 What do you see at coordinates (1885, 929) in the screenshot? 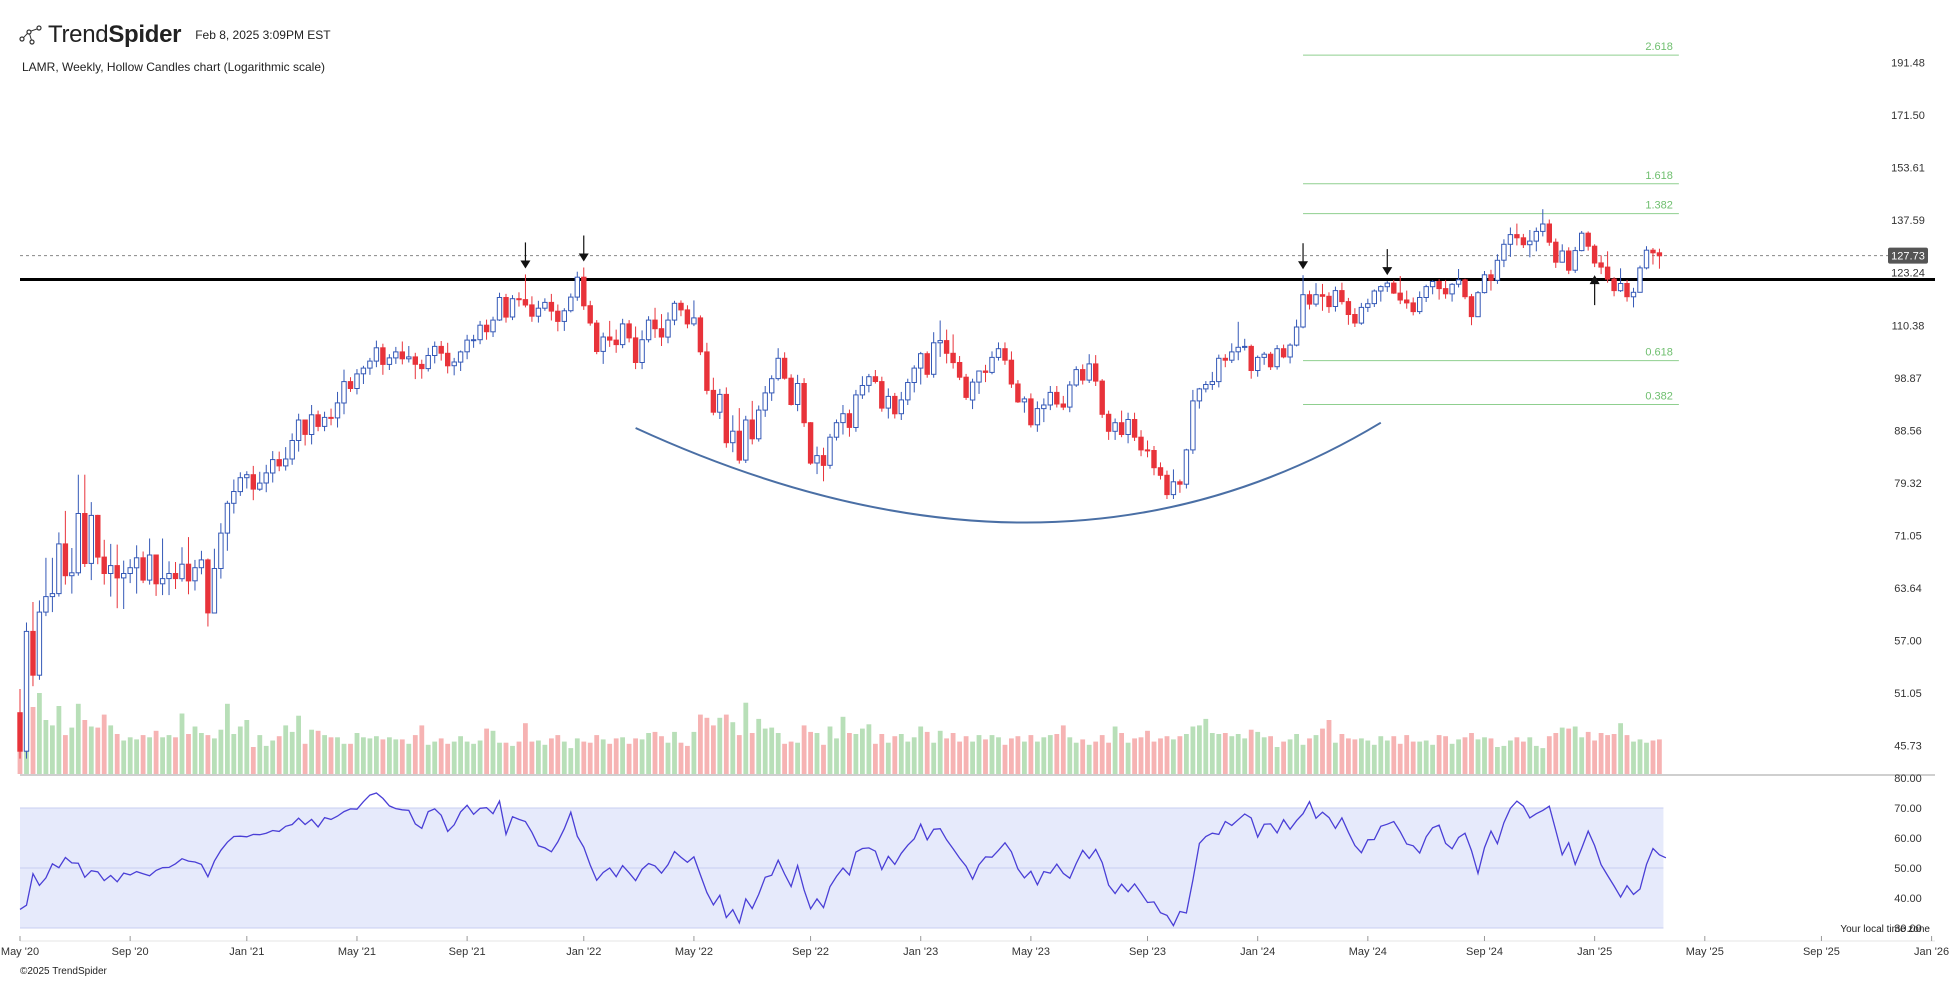
I see `timezone-note: Your local time zone` at bounding box center [1885, 929].